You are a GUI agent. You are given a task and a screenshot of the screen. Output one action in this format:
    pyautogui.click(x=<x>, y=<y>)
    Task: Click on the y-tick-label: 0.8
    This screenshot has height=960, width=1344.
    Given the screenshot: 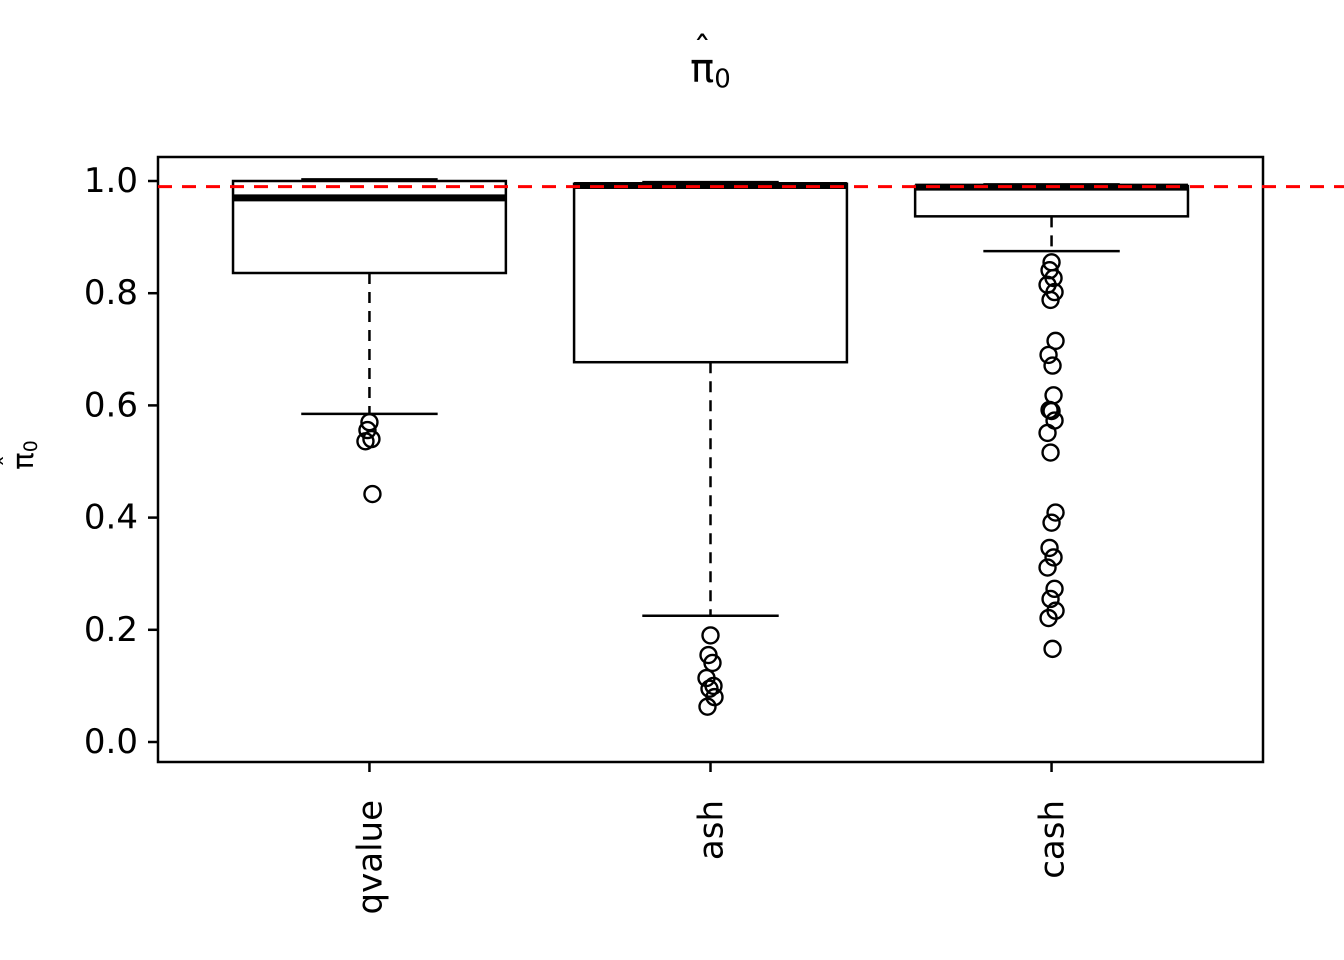 What is the action you would take?
    pyautogui.click(x=111, y=293)
    